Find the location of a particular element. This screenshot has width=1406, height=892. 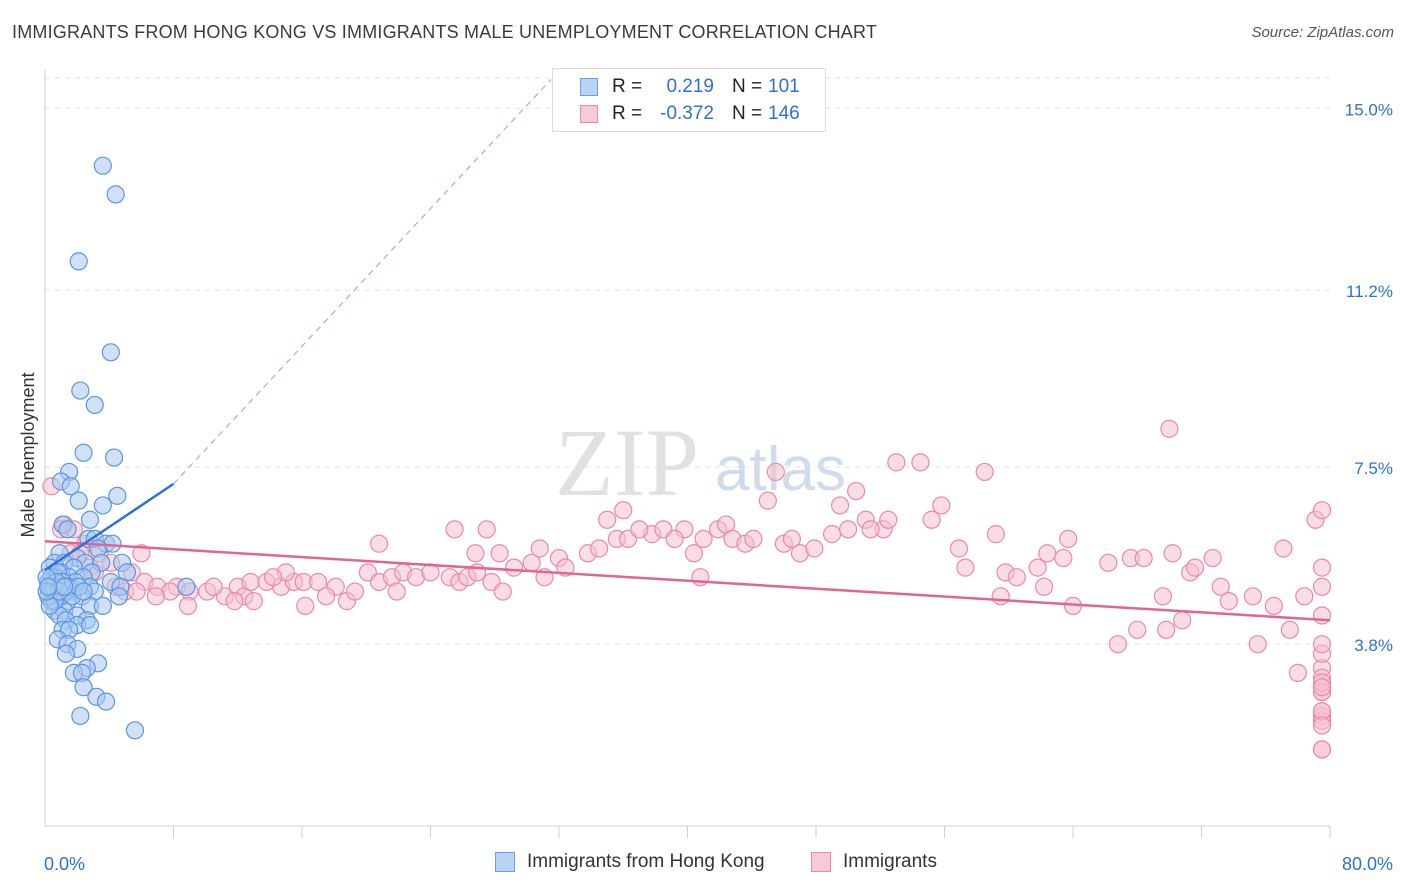

y-tick-label: 3.8% is located at coordinates (1373, 645).